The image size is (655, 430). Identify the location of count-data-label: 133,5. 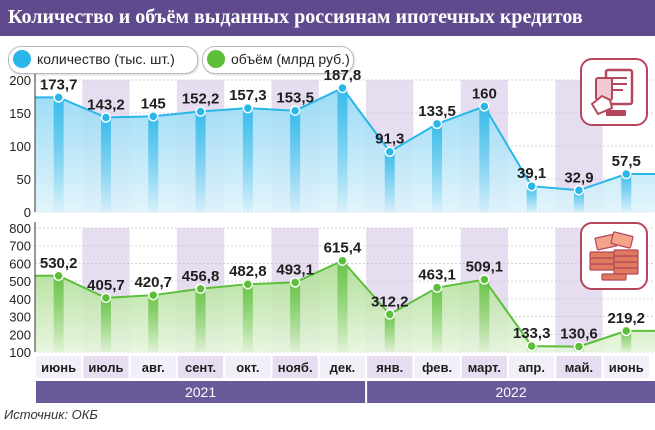
(437, 111).